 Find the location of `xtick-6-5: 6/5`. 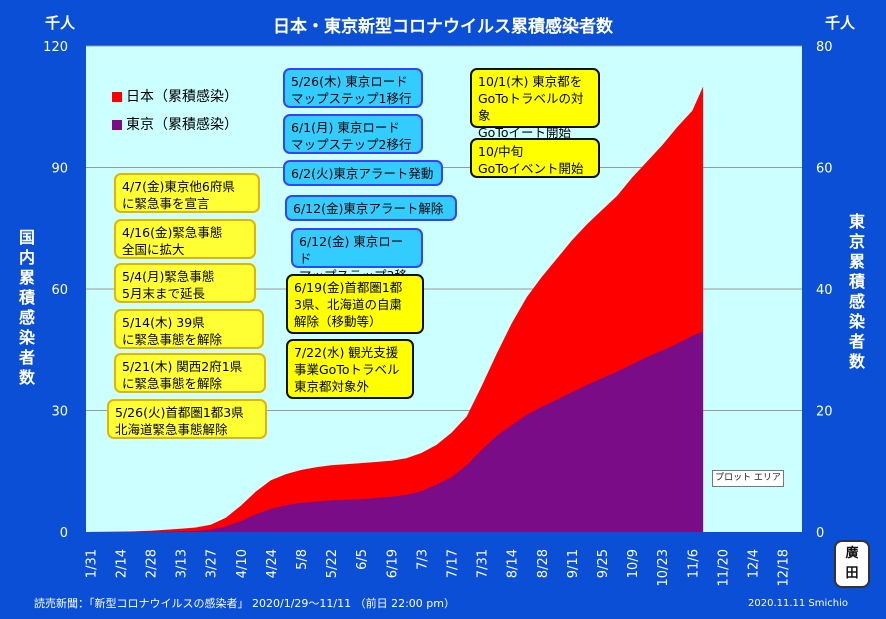

xtick-6-5: 6/5 is located at coordinates (362, 559).